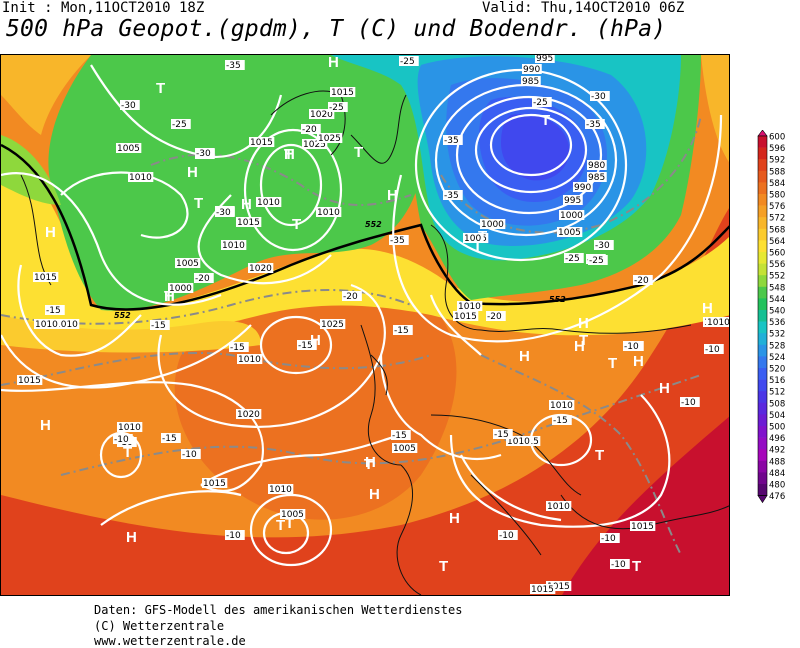  Describe the element at coordinates (690, 402) in the screenshot. I see `isotherm-label: -10` at that location.